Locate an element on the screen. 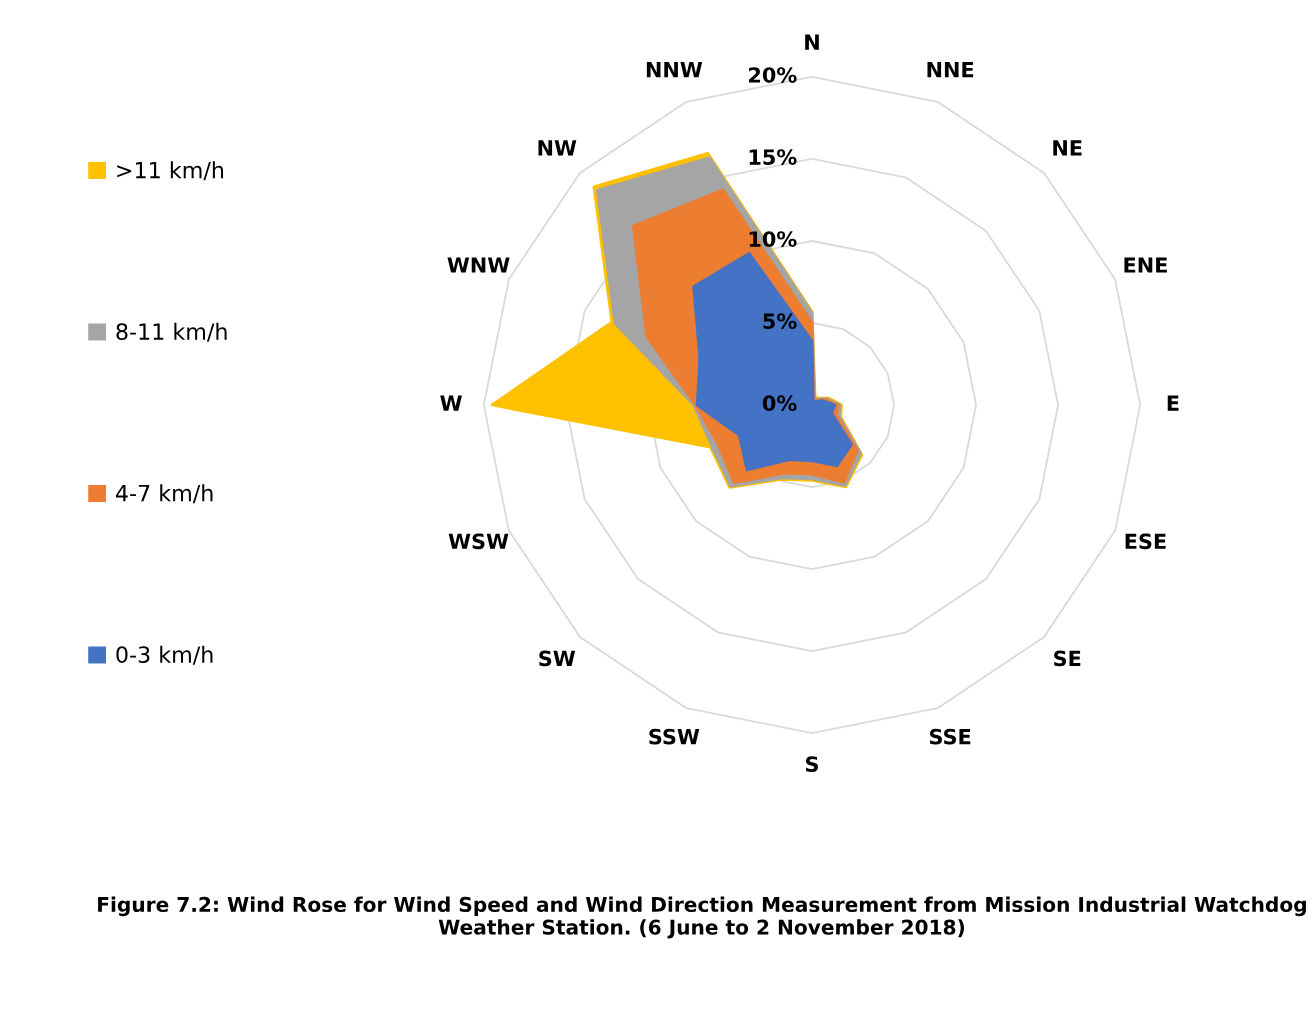  spoke-label: ENE is located at coordinates (1145, 265).